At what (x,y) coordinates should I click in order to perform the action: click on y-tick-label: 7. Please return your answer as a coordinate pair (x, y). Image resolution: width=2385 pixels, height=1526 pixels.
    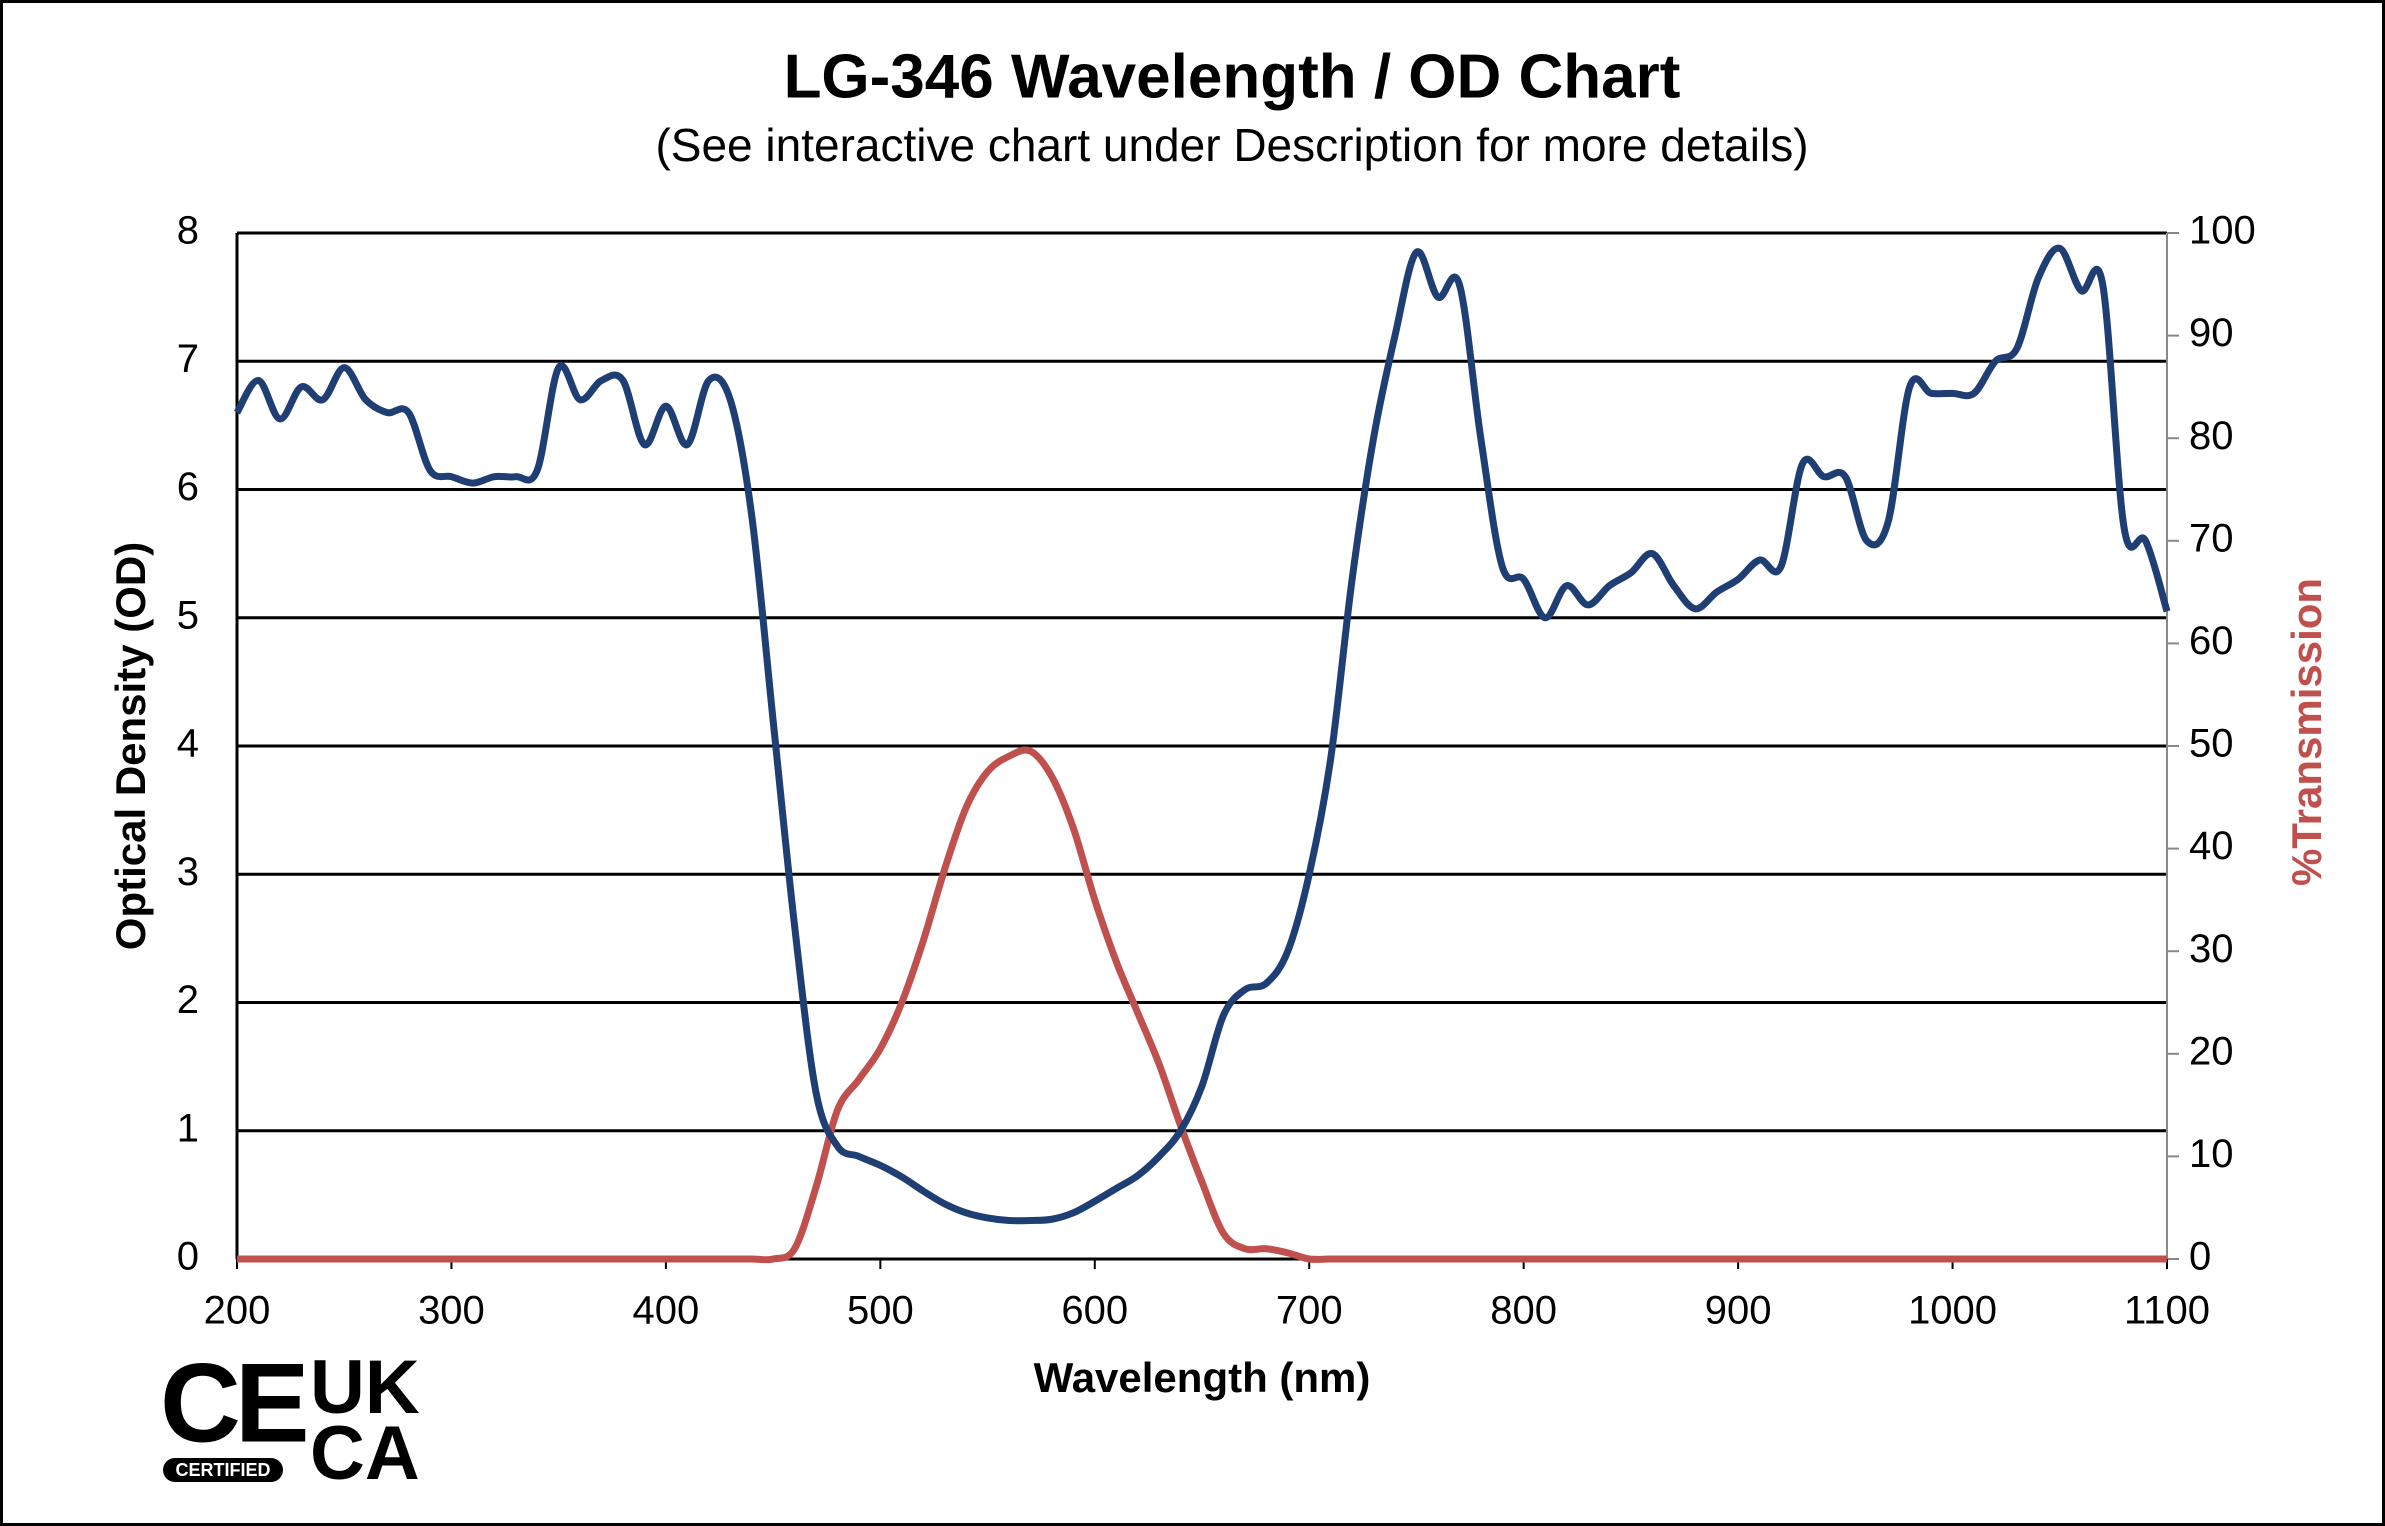
    Looking at the image, I should click on (188, 359).